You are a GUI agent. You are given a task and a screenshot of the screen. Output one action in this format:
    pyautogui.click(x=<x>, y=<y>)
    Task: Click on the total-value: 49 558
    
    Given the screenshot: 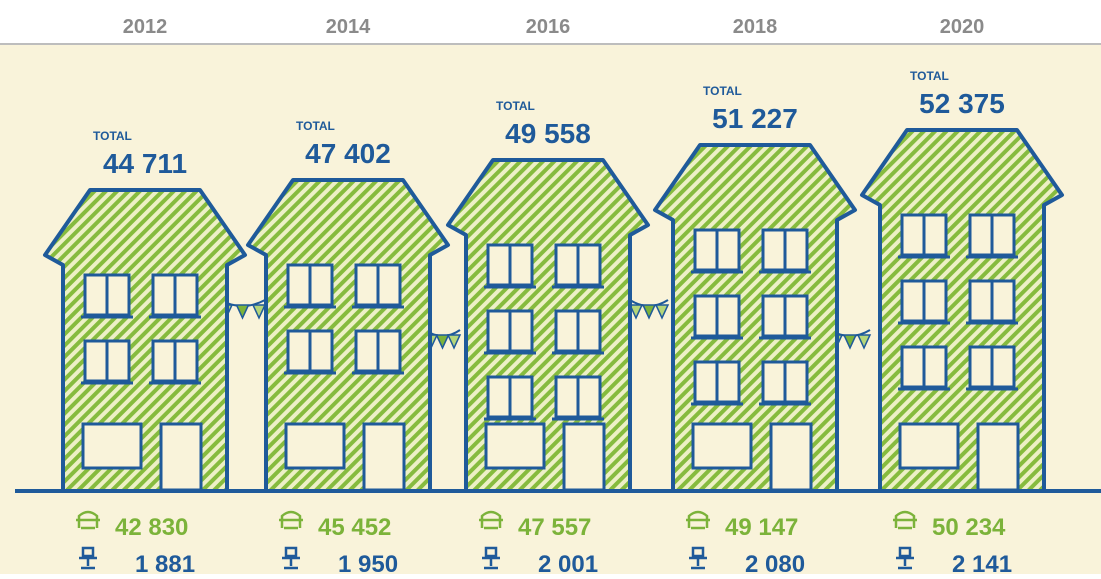 What is the action you would take?
    pyautogui.click(x=548, y=133)
    